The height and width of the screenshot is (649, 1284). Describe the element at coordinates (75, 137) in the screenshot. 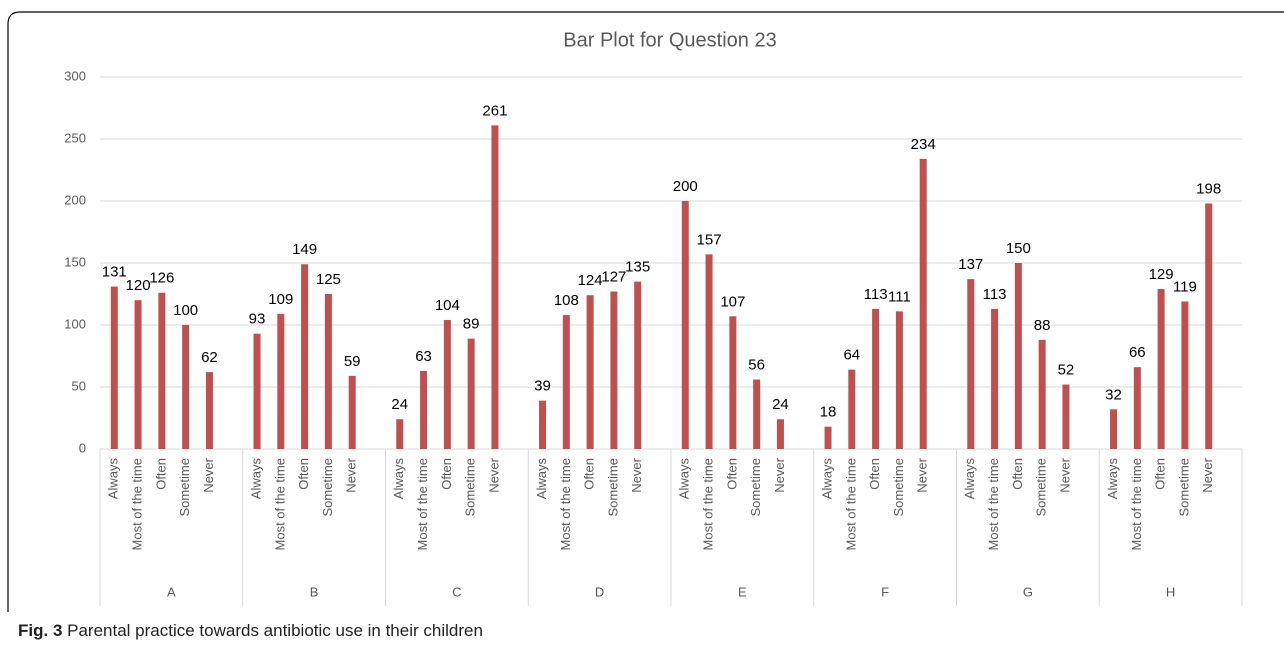

I see `y-tick-label: 250` at that location.